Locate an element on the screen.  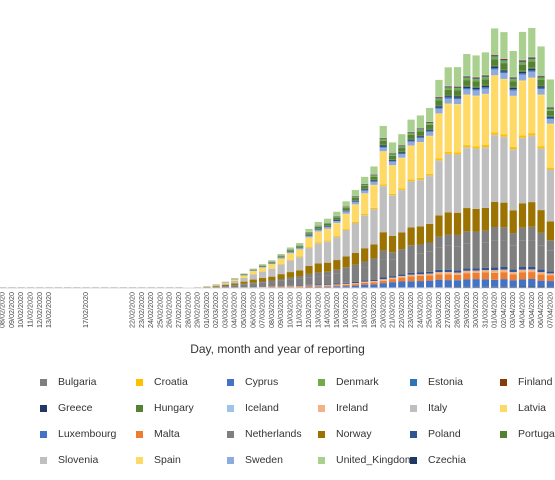
bar-segment-italy-24/03/2020 is located at coordinates (420, 203).